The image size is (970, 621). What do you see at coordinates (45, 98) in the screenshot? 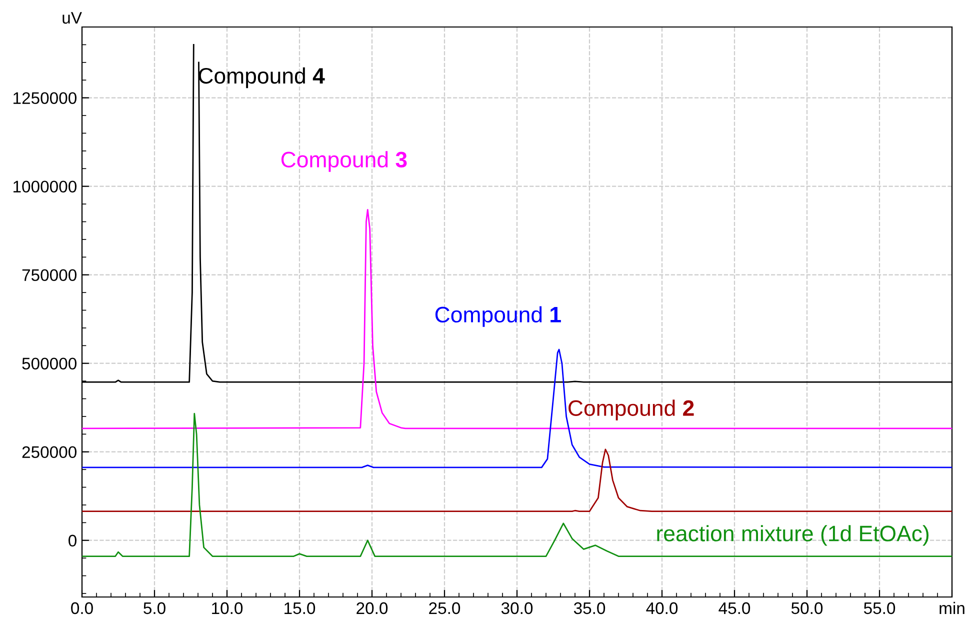
I see `y-tick-label: 1250000` at bounding box center [45, 98].